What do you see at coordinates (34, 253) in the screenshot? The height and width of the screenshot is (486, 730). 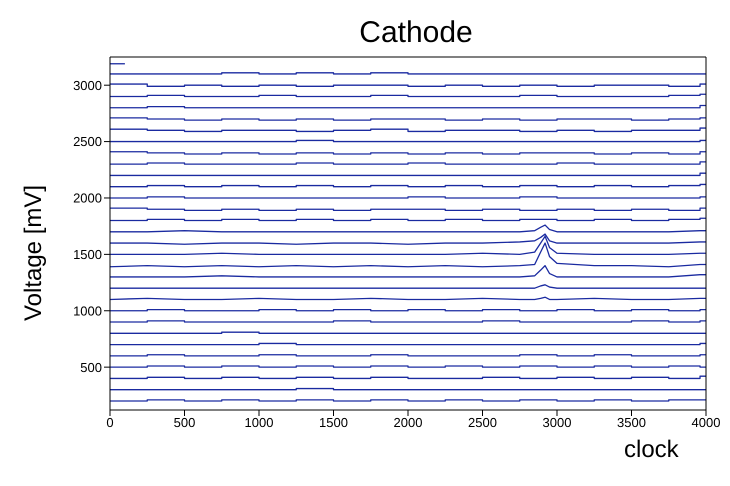 I see `y-axis-title: Voltage [mV]` at bounding box center [34, 253].